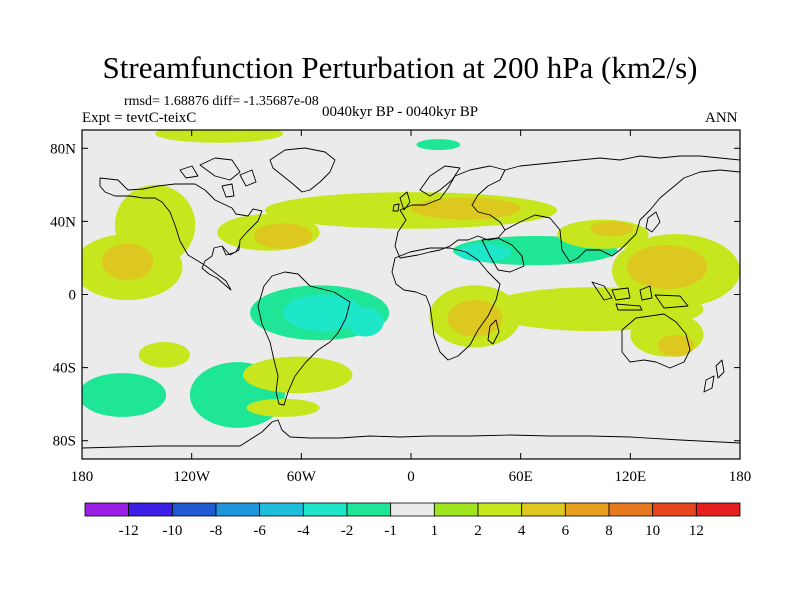  What do you see at coordinates (521, 477) in the screenshot?
I see `lon-tick-label: 60E` at bounding box center [521, 477].